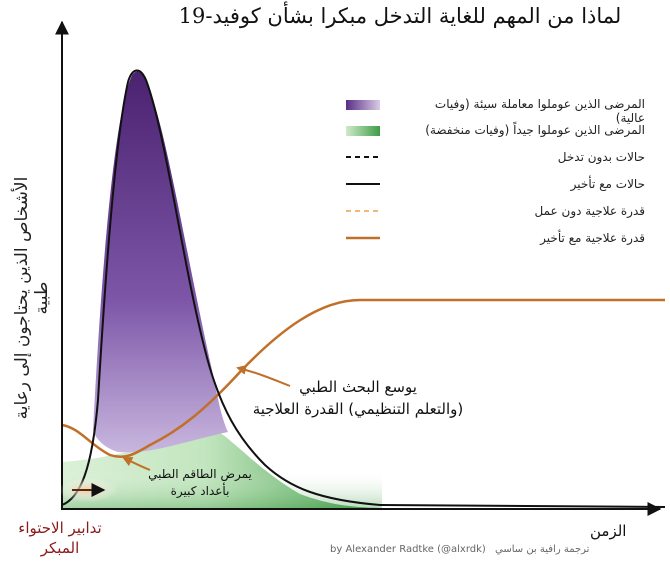 The height and width of the screenshot is (569, 670). Describe the element at coordinates (263, 375) in the screenshot. I see `research-arrow` at that location.